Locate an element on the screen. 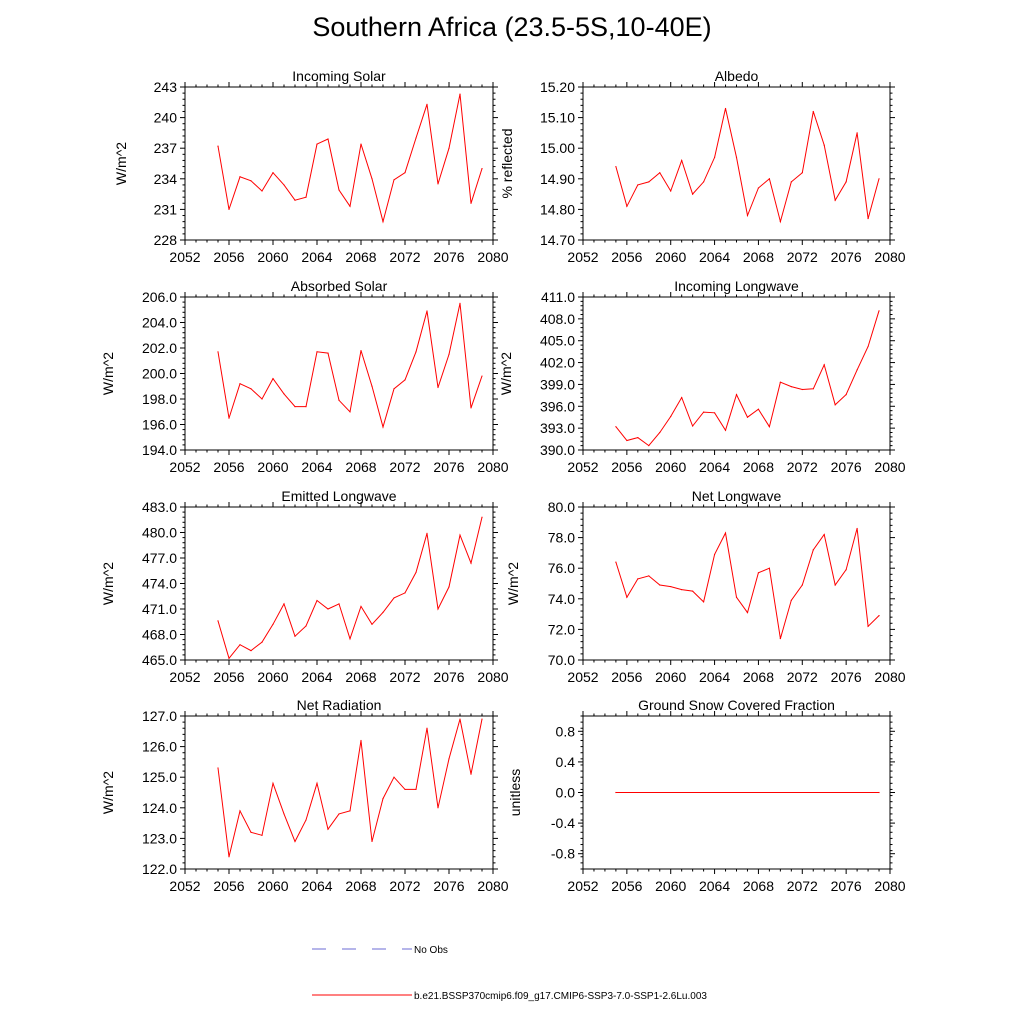  y-tick-label: 200.0 is located at coordinates (159, 374).